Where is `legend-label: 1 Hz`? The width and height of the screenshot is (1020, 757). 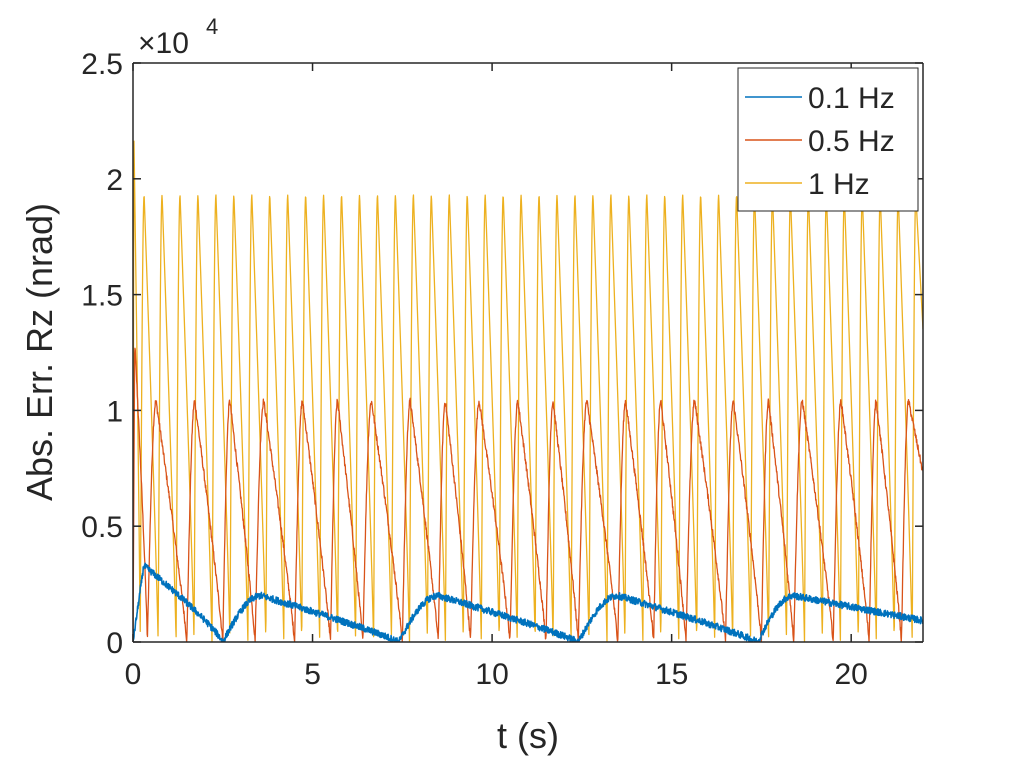
legend-label: 1 Hz is located at coordinates (839, 184).